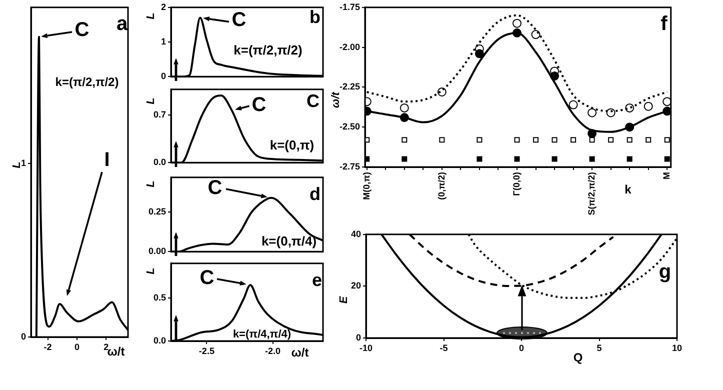  Describe the element at coordinates (366, 347) in the screenshot. I see `x-tick-label: -10` at that location.